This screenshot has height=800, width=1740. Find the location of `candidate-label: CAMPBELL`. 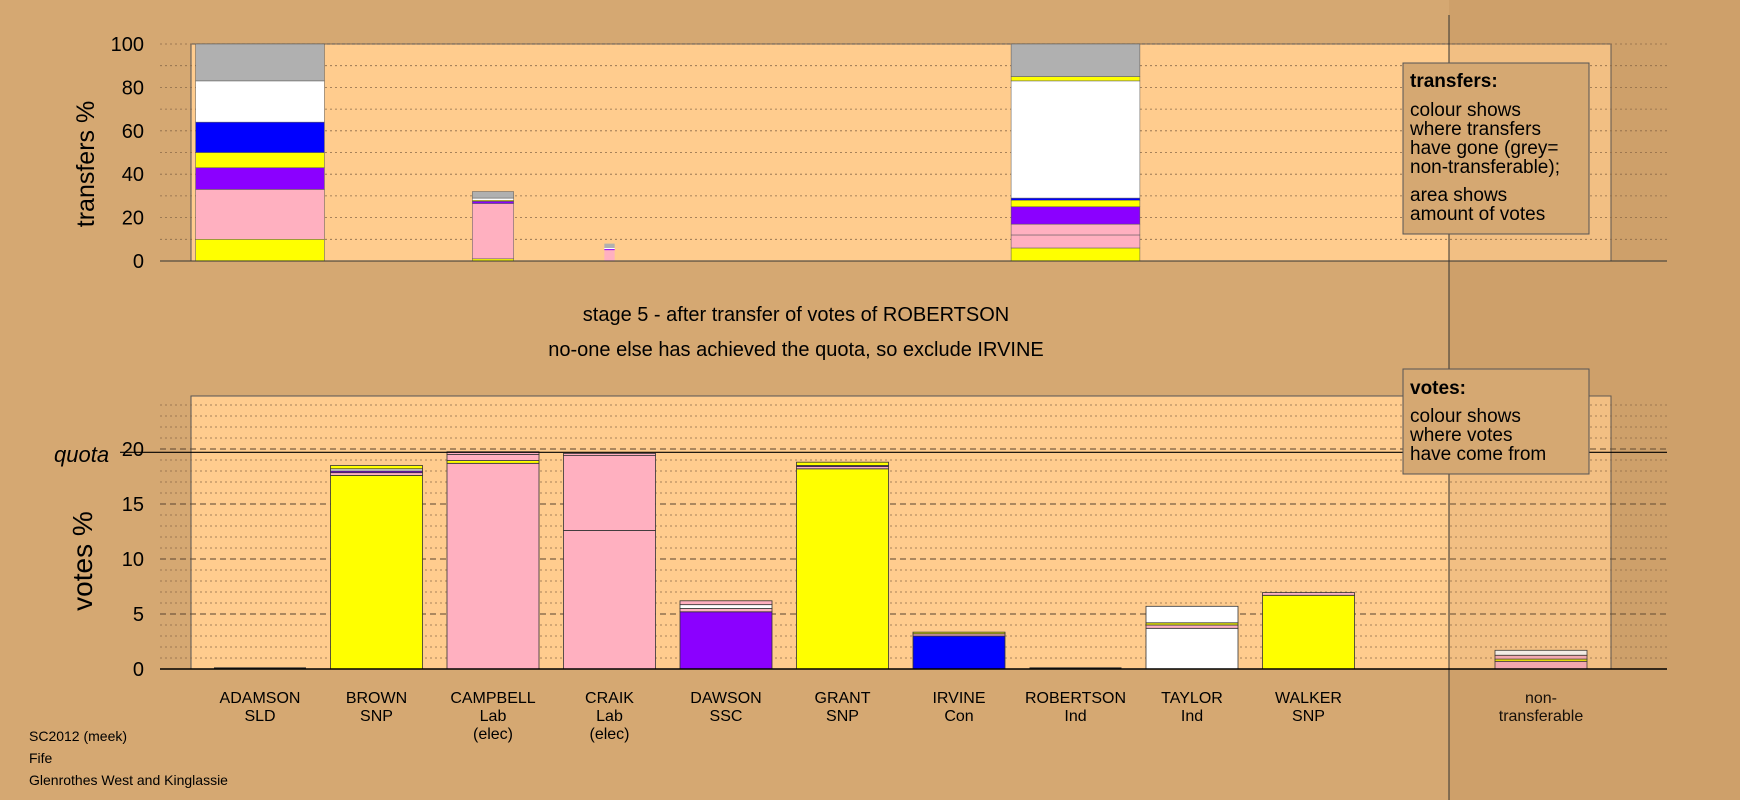

candidate-label: CAMPBELL is located at coordinates (492, 698).